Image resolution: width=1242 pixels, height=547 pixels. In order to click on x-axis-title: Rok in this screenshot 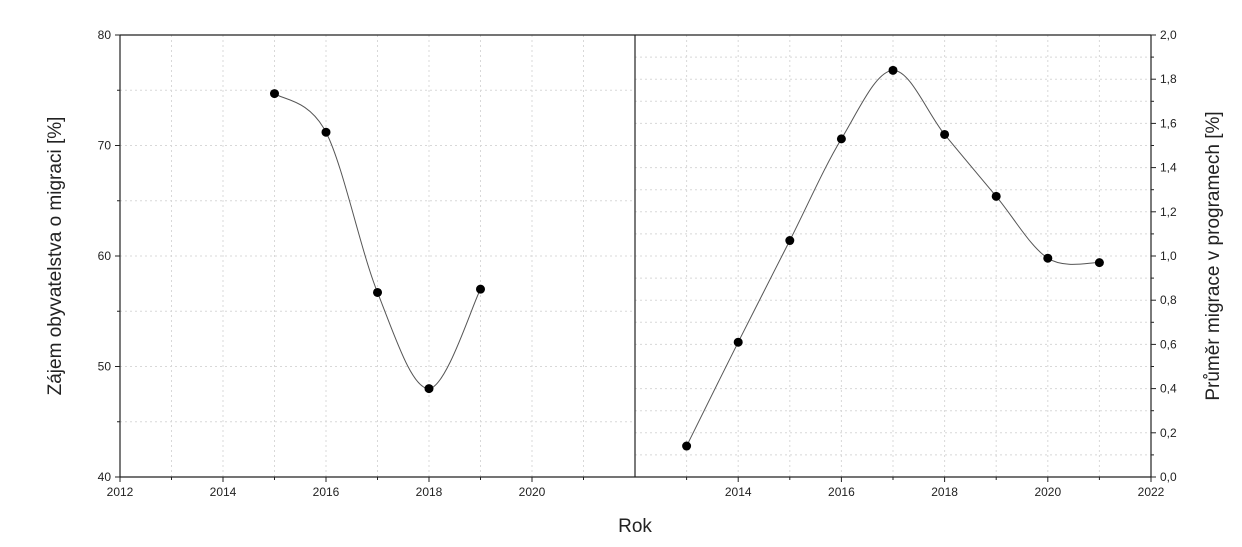, I will do `click(635, 526)`.